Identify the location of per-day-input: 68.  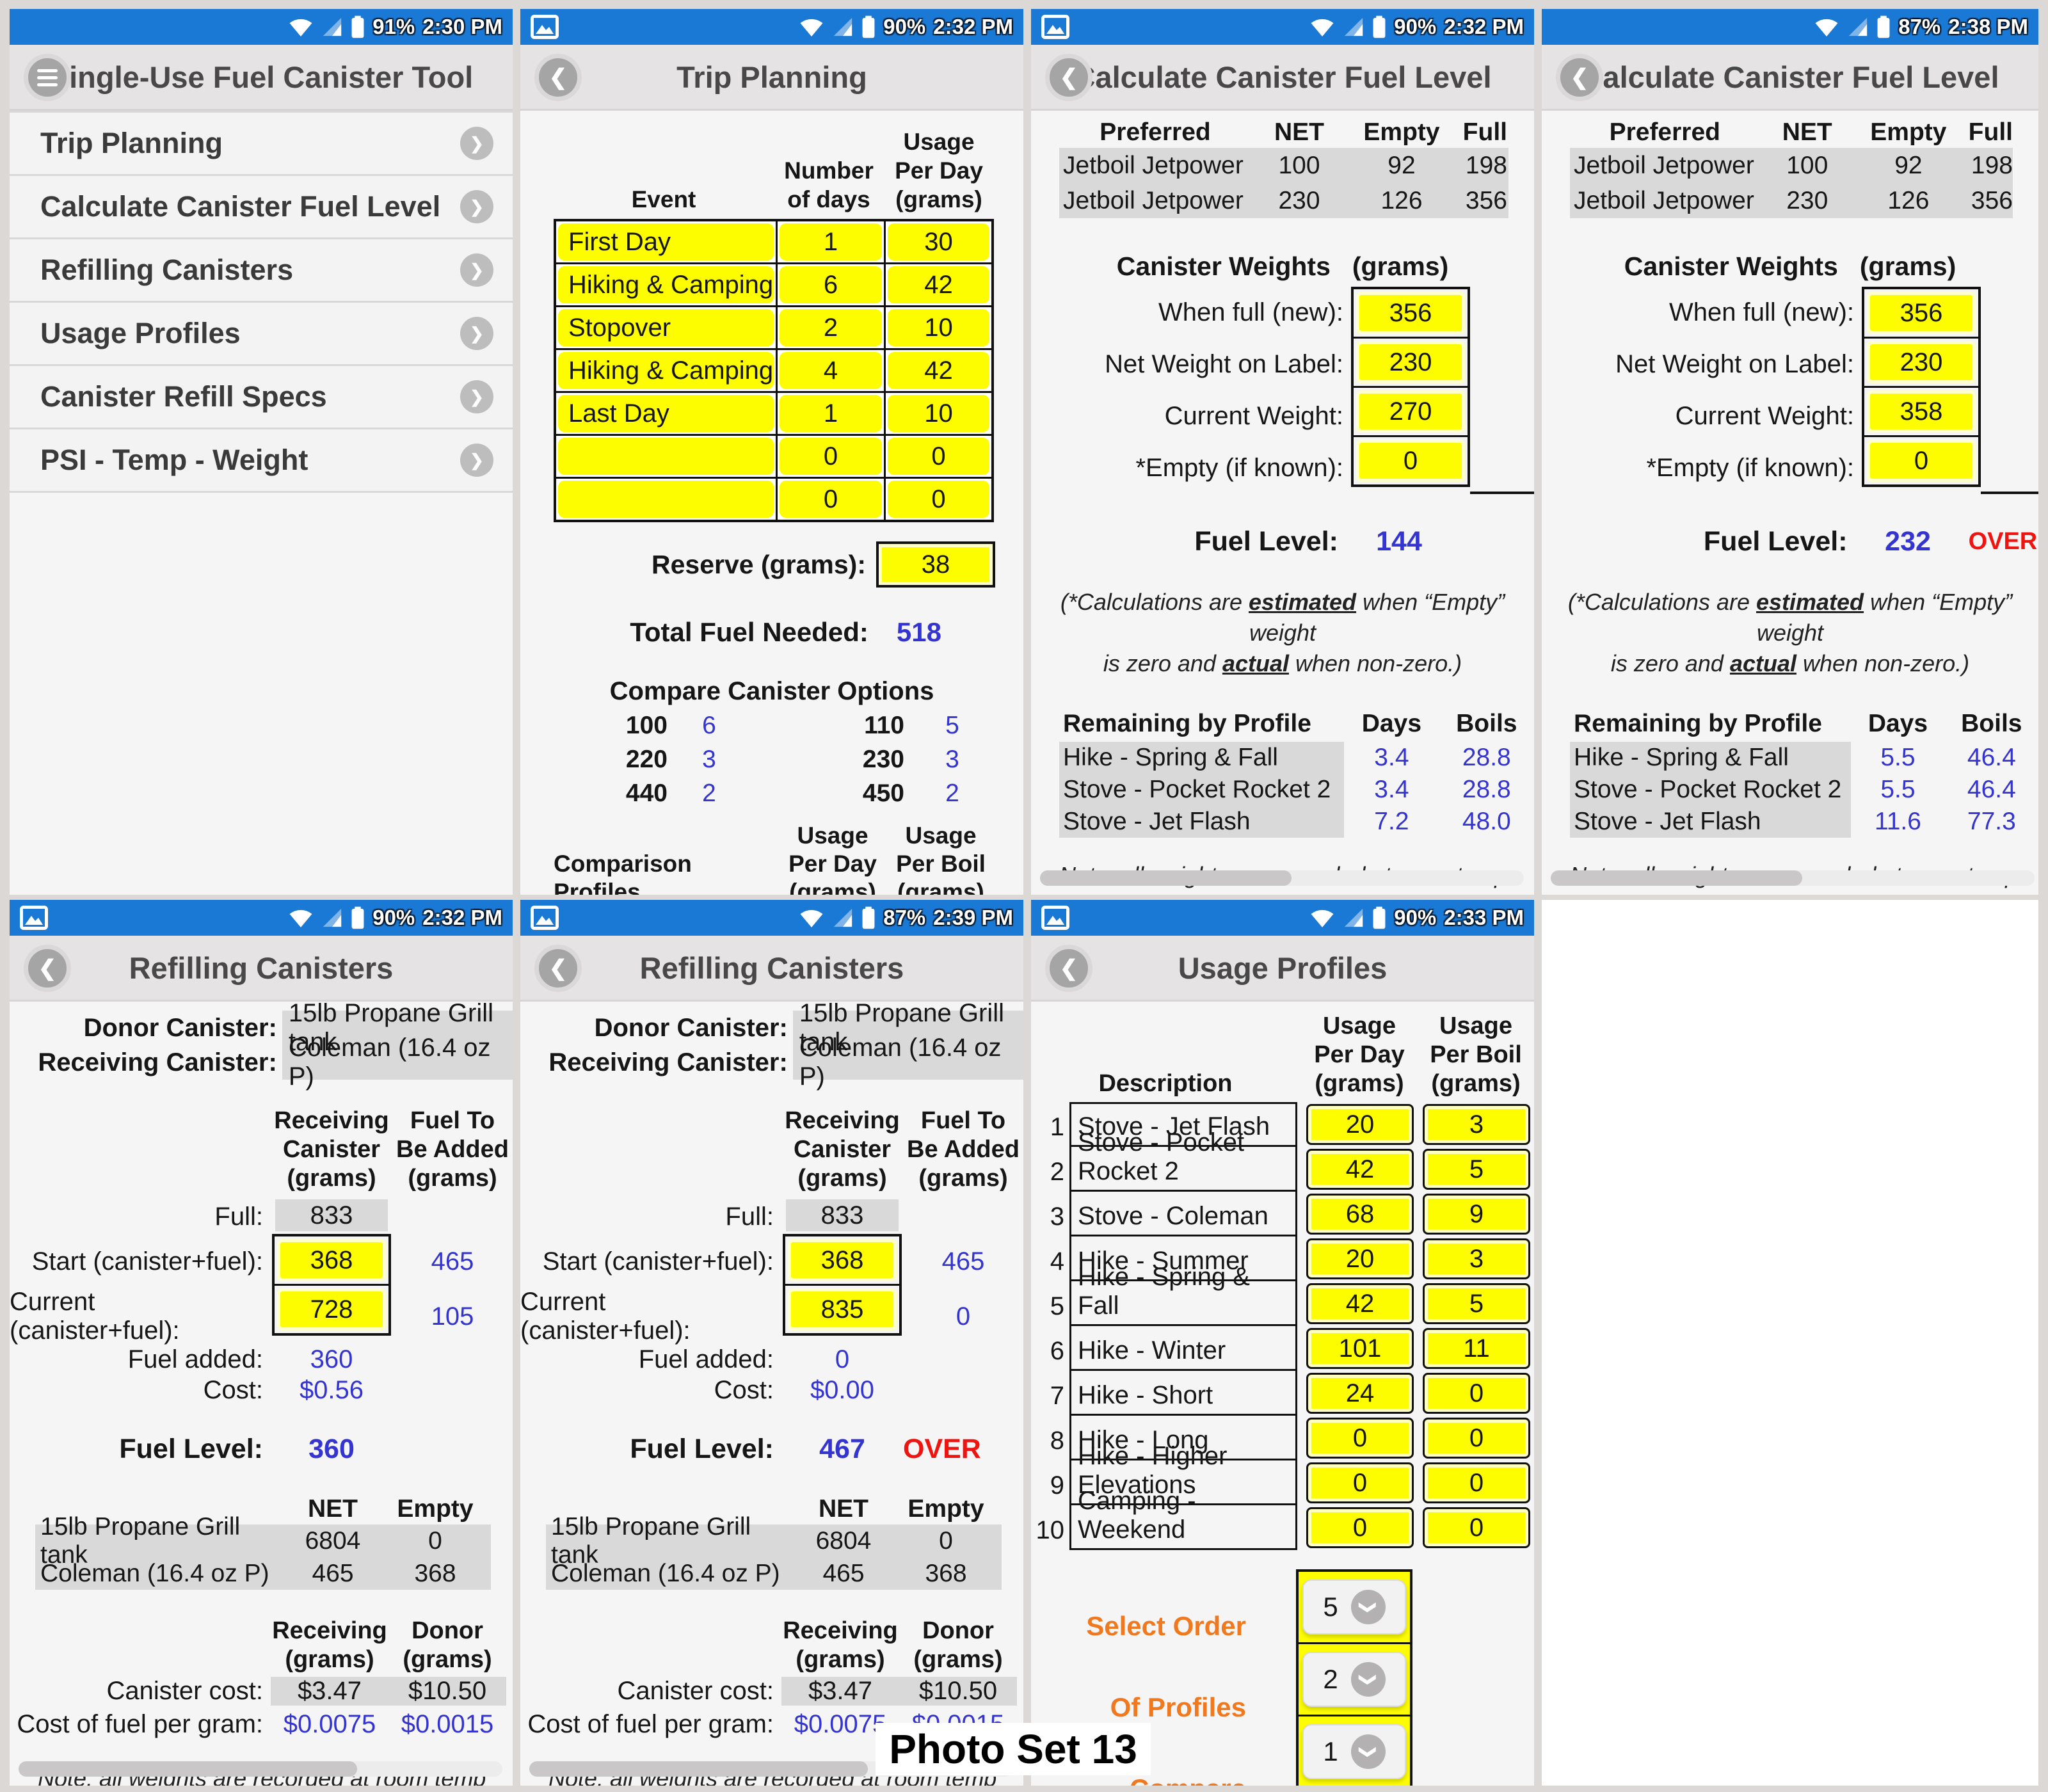
(1360, 1214).